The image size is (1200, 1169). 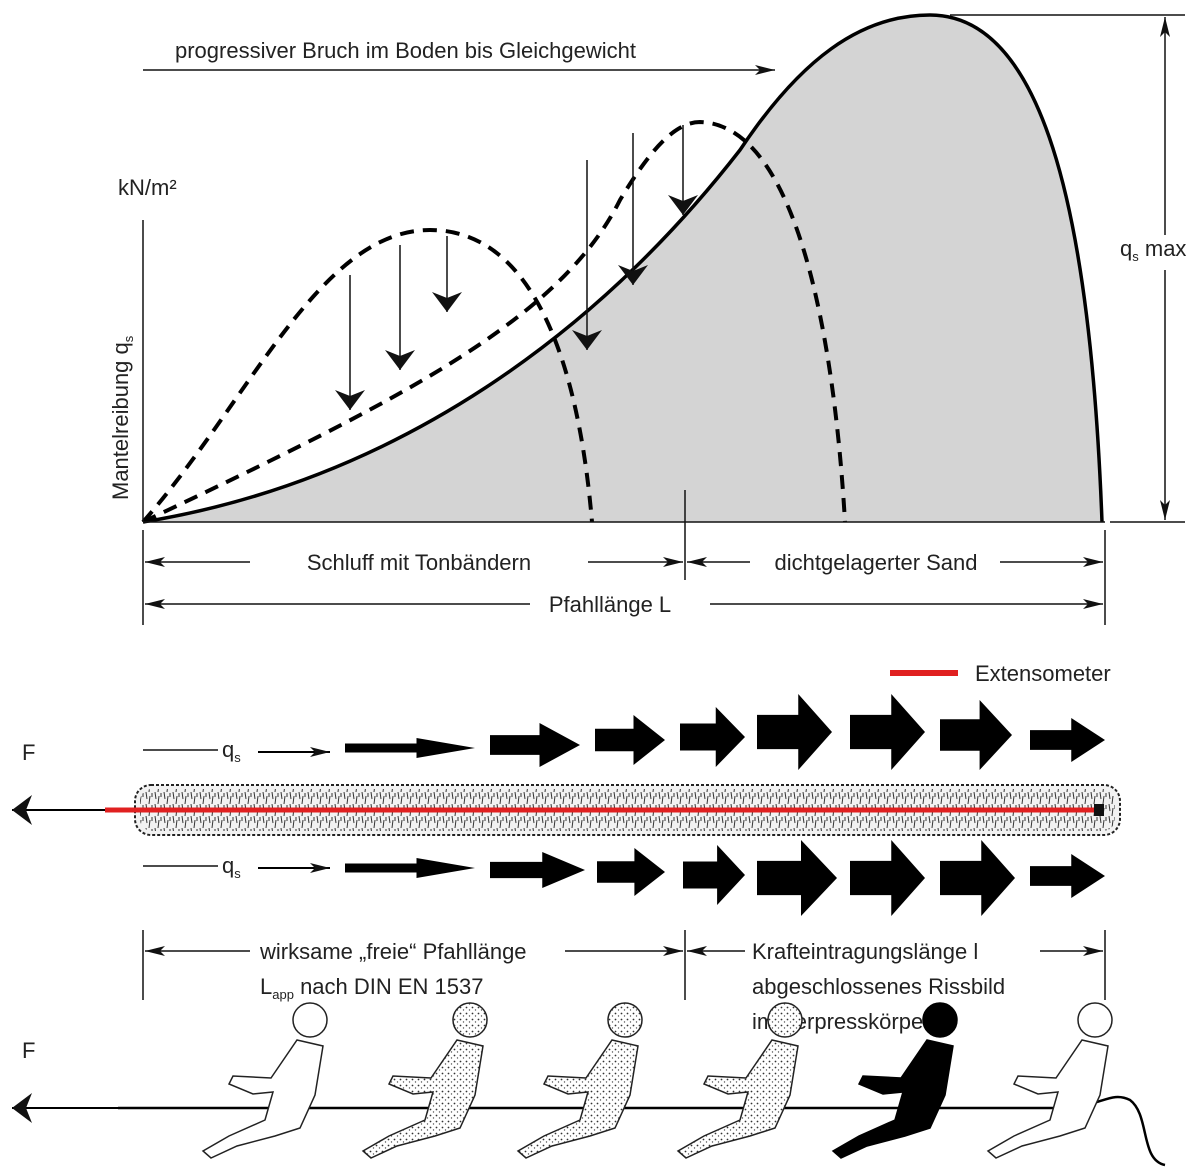 I want to click on text-part: Extensometer, so click(x=1043, y=673).